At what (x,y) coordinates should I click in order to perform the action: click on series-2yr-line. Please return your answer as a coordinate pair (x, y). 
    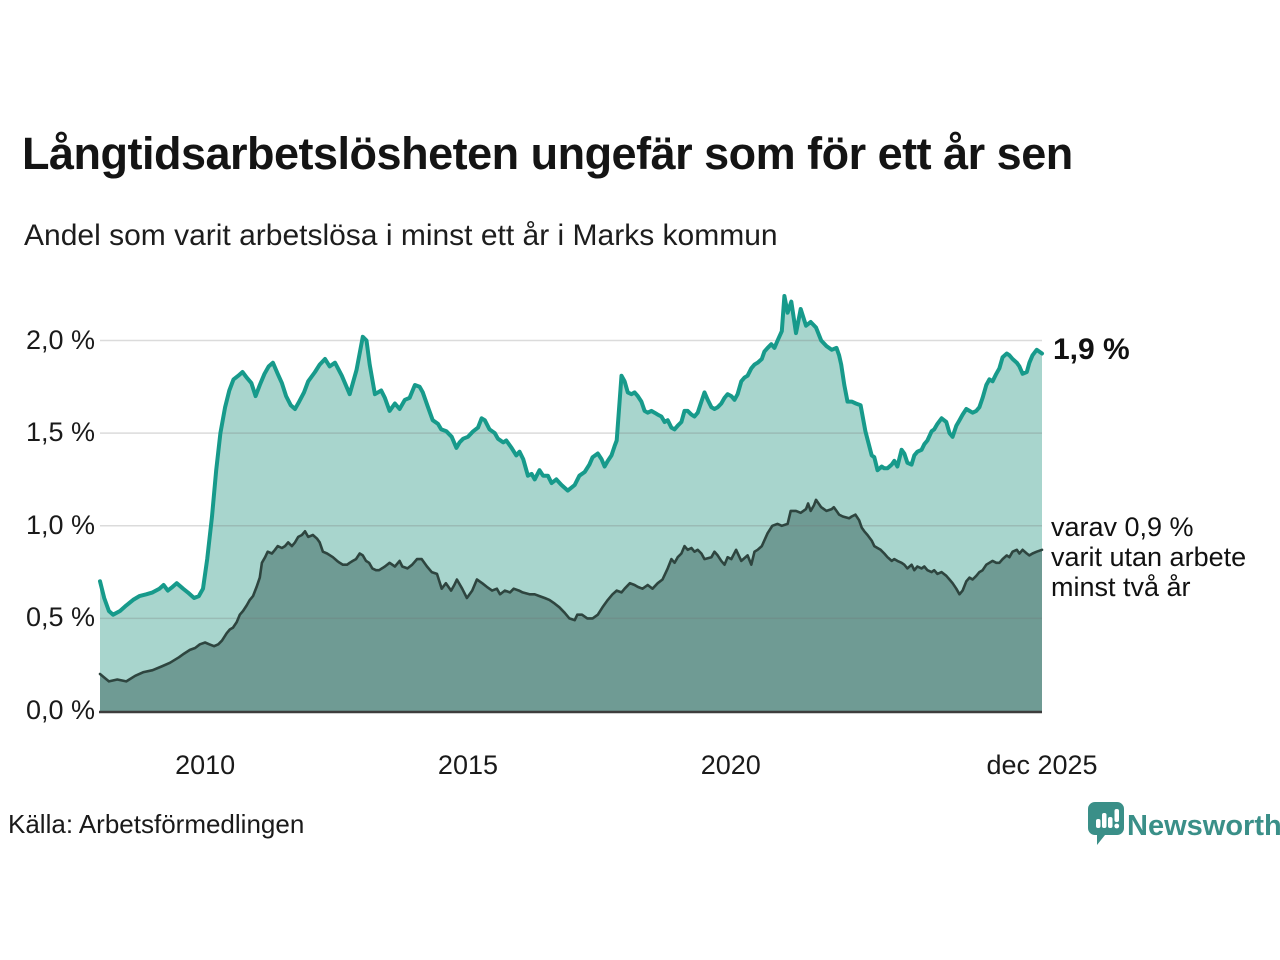
    Looking at the image, I should click on (571, 590).